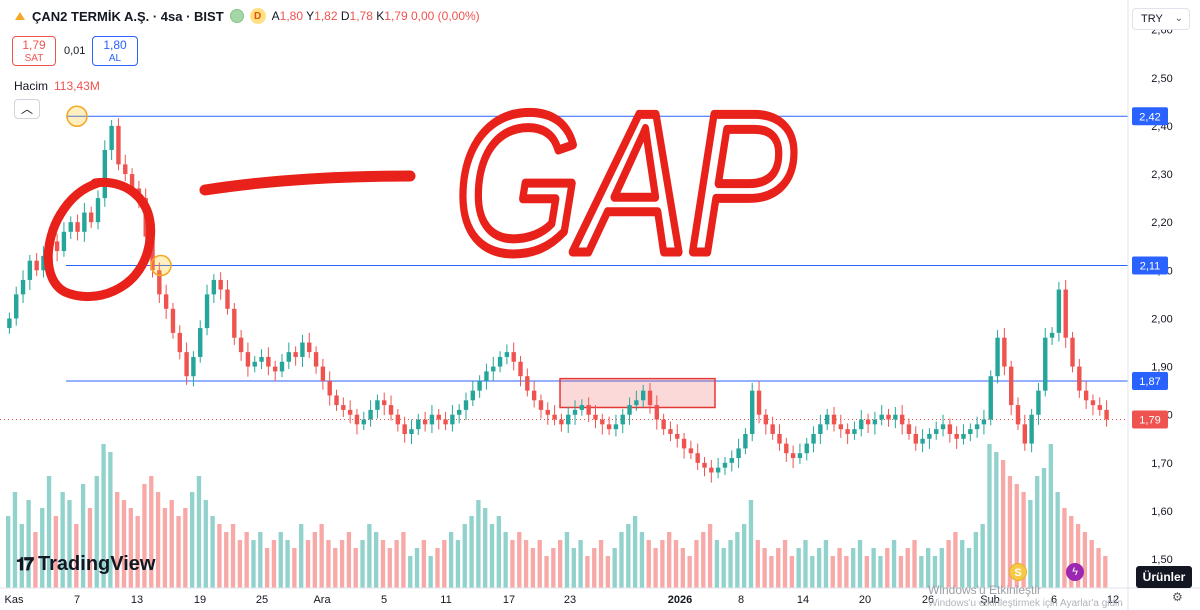 This screenshot has height=610, width=1200. Describe the element at coordinates (1161, 319) in the screenshot. I see `y-tick-label: 2,00` at that location.